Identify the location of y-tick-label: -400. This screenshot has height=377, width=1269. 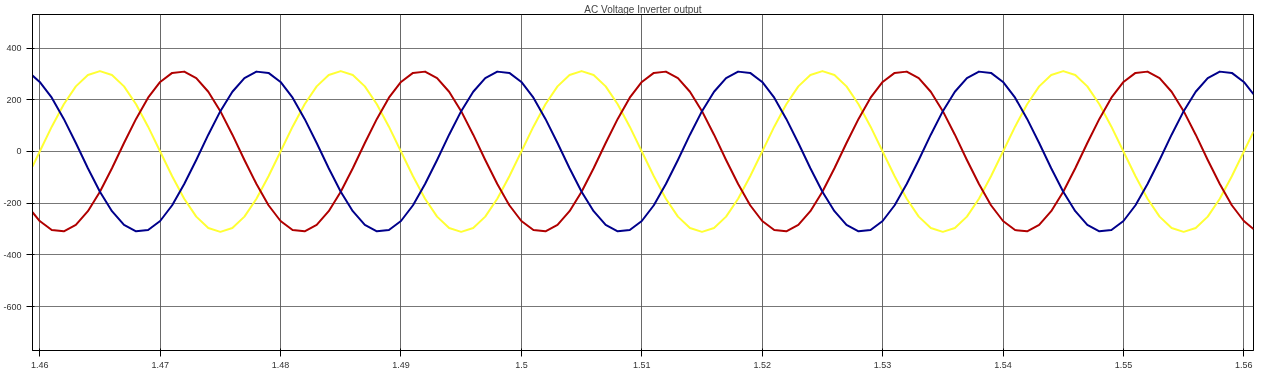
(12, 254).